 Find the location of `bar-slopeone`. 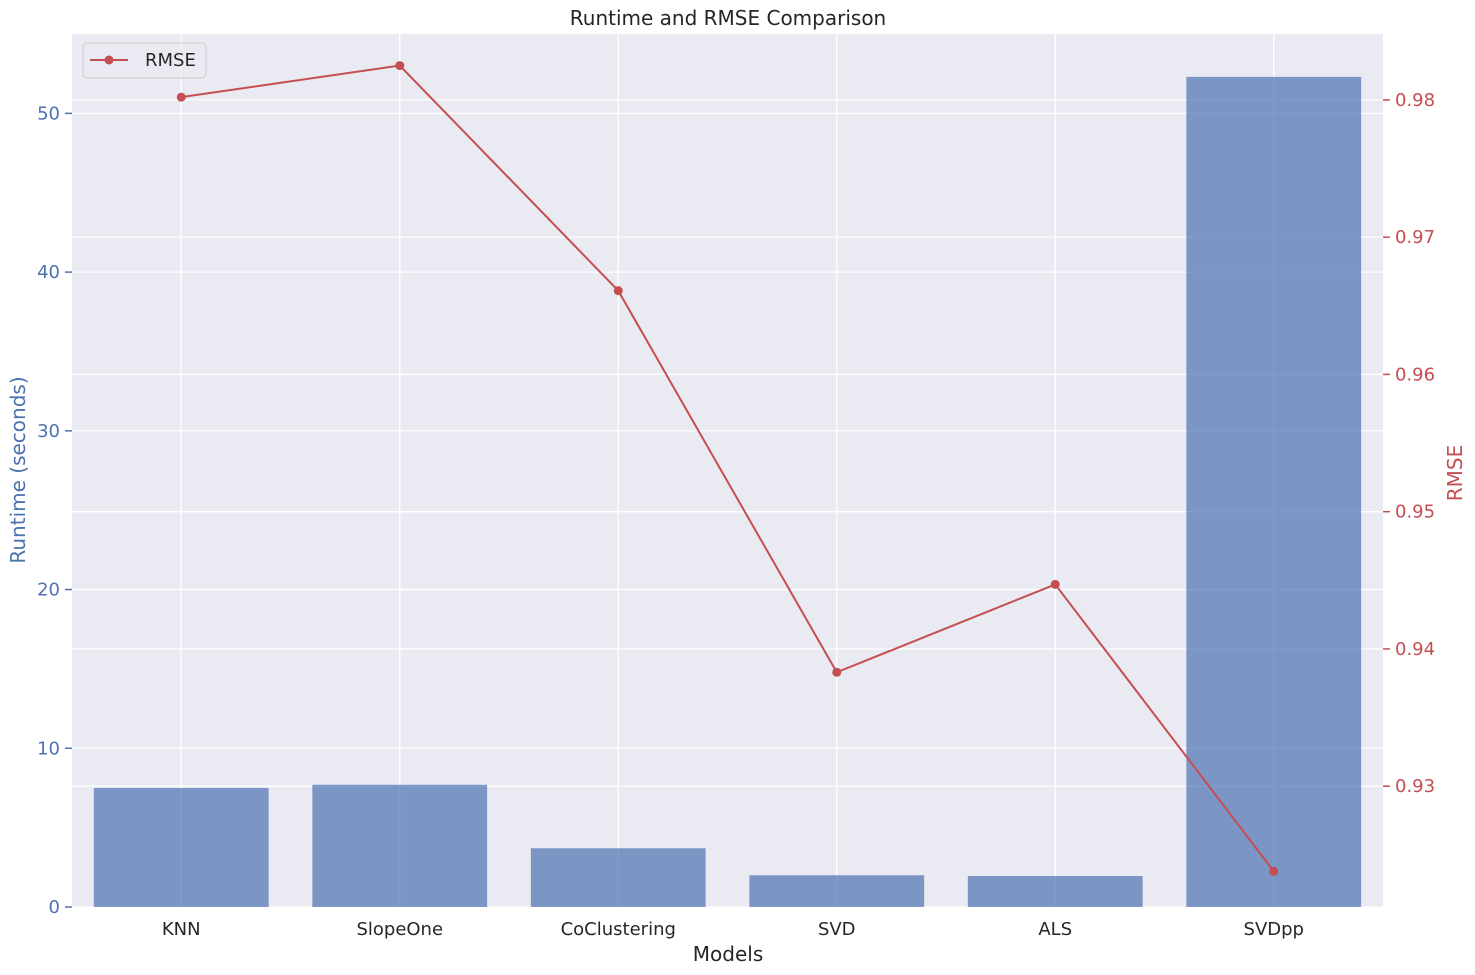

bar-slopeone is located at coordinates (400, 845).